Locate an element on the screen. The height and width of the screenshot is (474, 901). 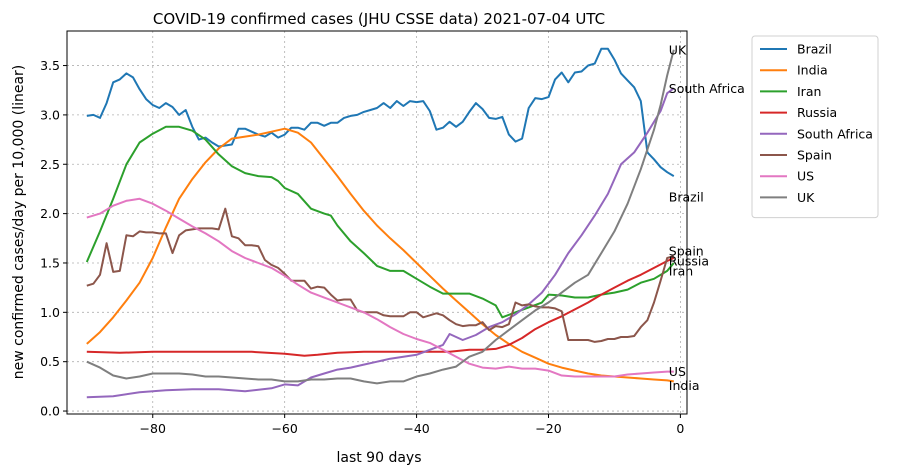
y-tick-label: 3.0 is located at coordinates (50, 114).